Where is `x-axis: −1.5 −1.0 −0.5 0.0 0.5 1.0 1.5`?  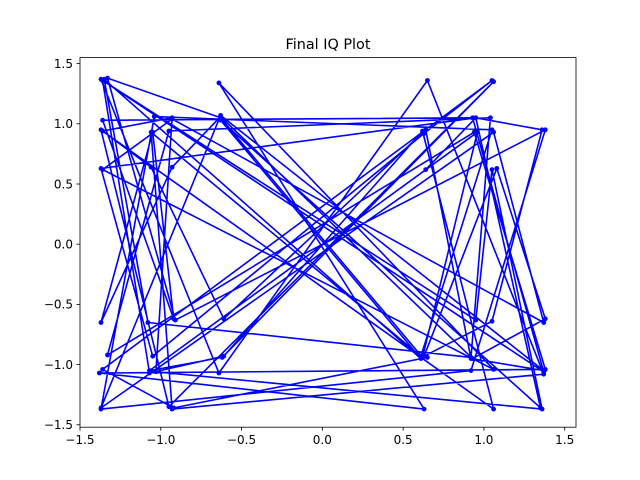 x-axis: −1.5 −1.0 −0.5 0.0 0.5 1.0 1.5 is located at coordinates (319, 437).